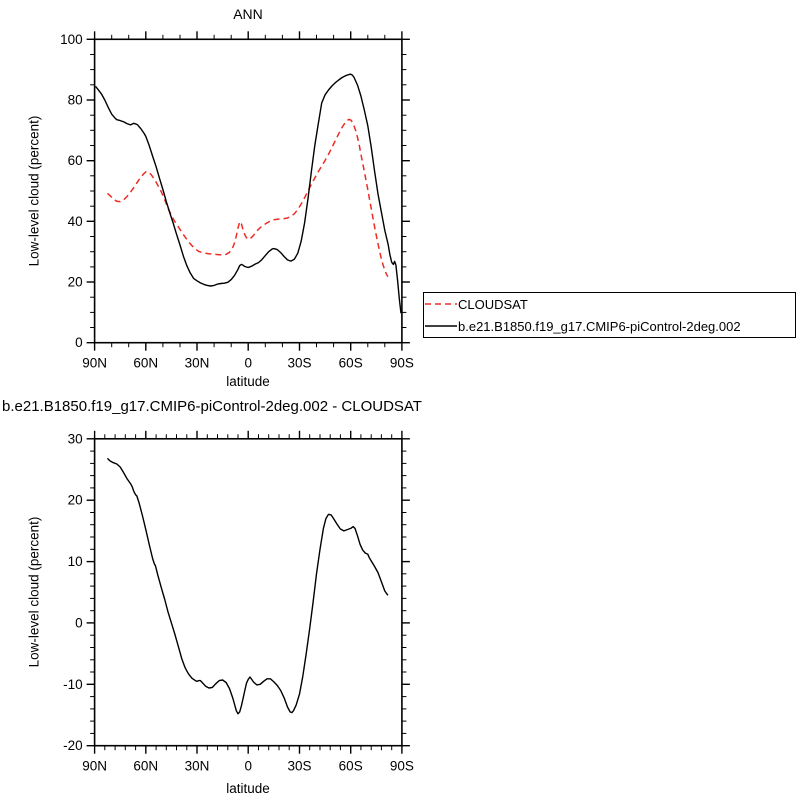 This screenshot has width=800, height=800. What do you see at coordinates (493, 304) in the screenshot?
I see `legend-label-cloudsat: CLOUDSAT` at bounding box center [493, 304].